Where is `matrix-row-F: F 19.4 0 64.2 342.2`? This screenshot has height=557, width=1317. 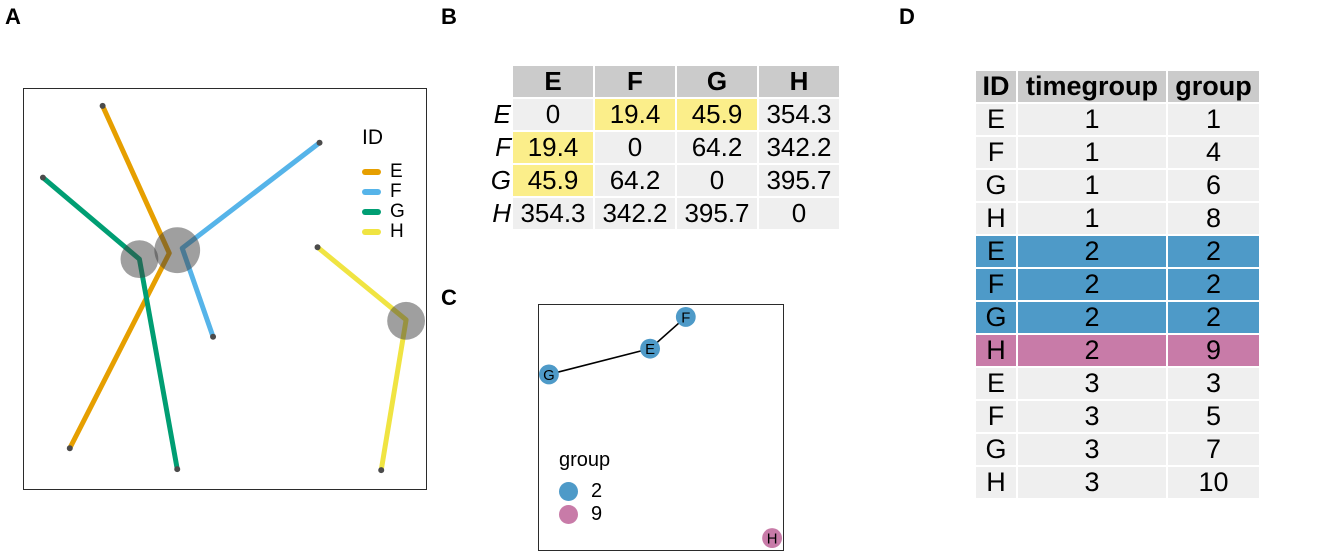 matrix-row-F: F 19.4 0 64.2 342.2 is located at coordinates (659, 147).